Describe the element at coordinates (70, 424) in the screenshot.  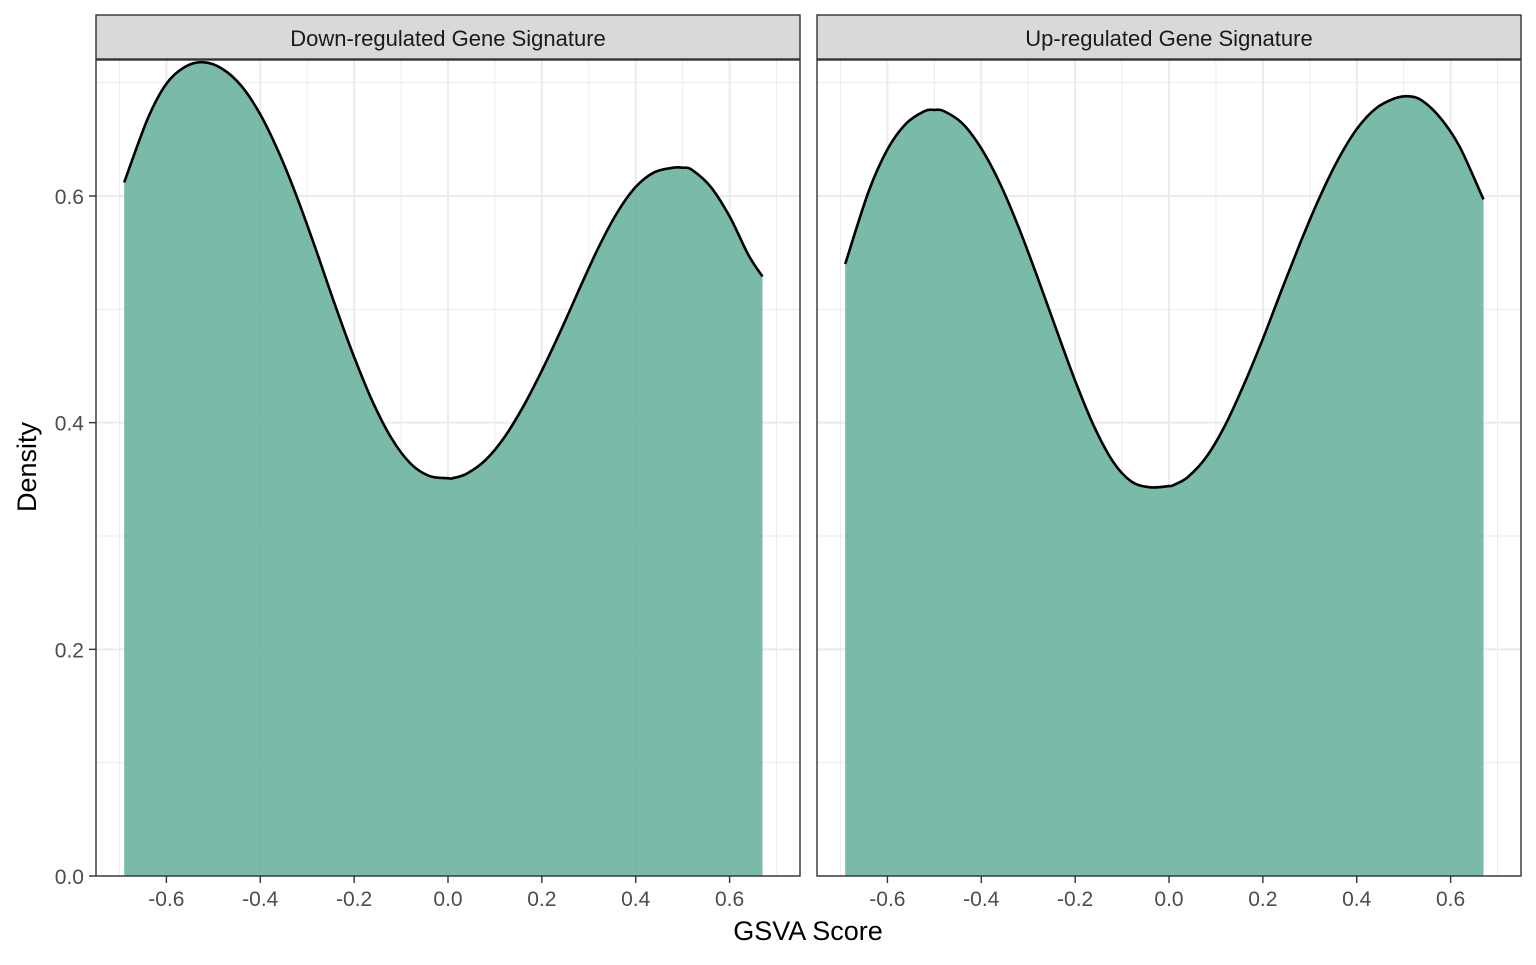
I see `y-tick-label: 0.4` at that location.